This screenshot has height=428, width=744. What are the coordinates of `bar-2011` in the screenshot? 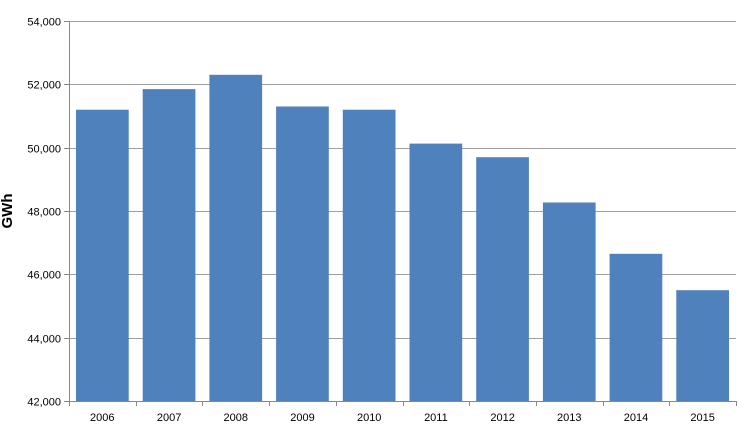 It's located at (436, 272).